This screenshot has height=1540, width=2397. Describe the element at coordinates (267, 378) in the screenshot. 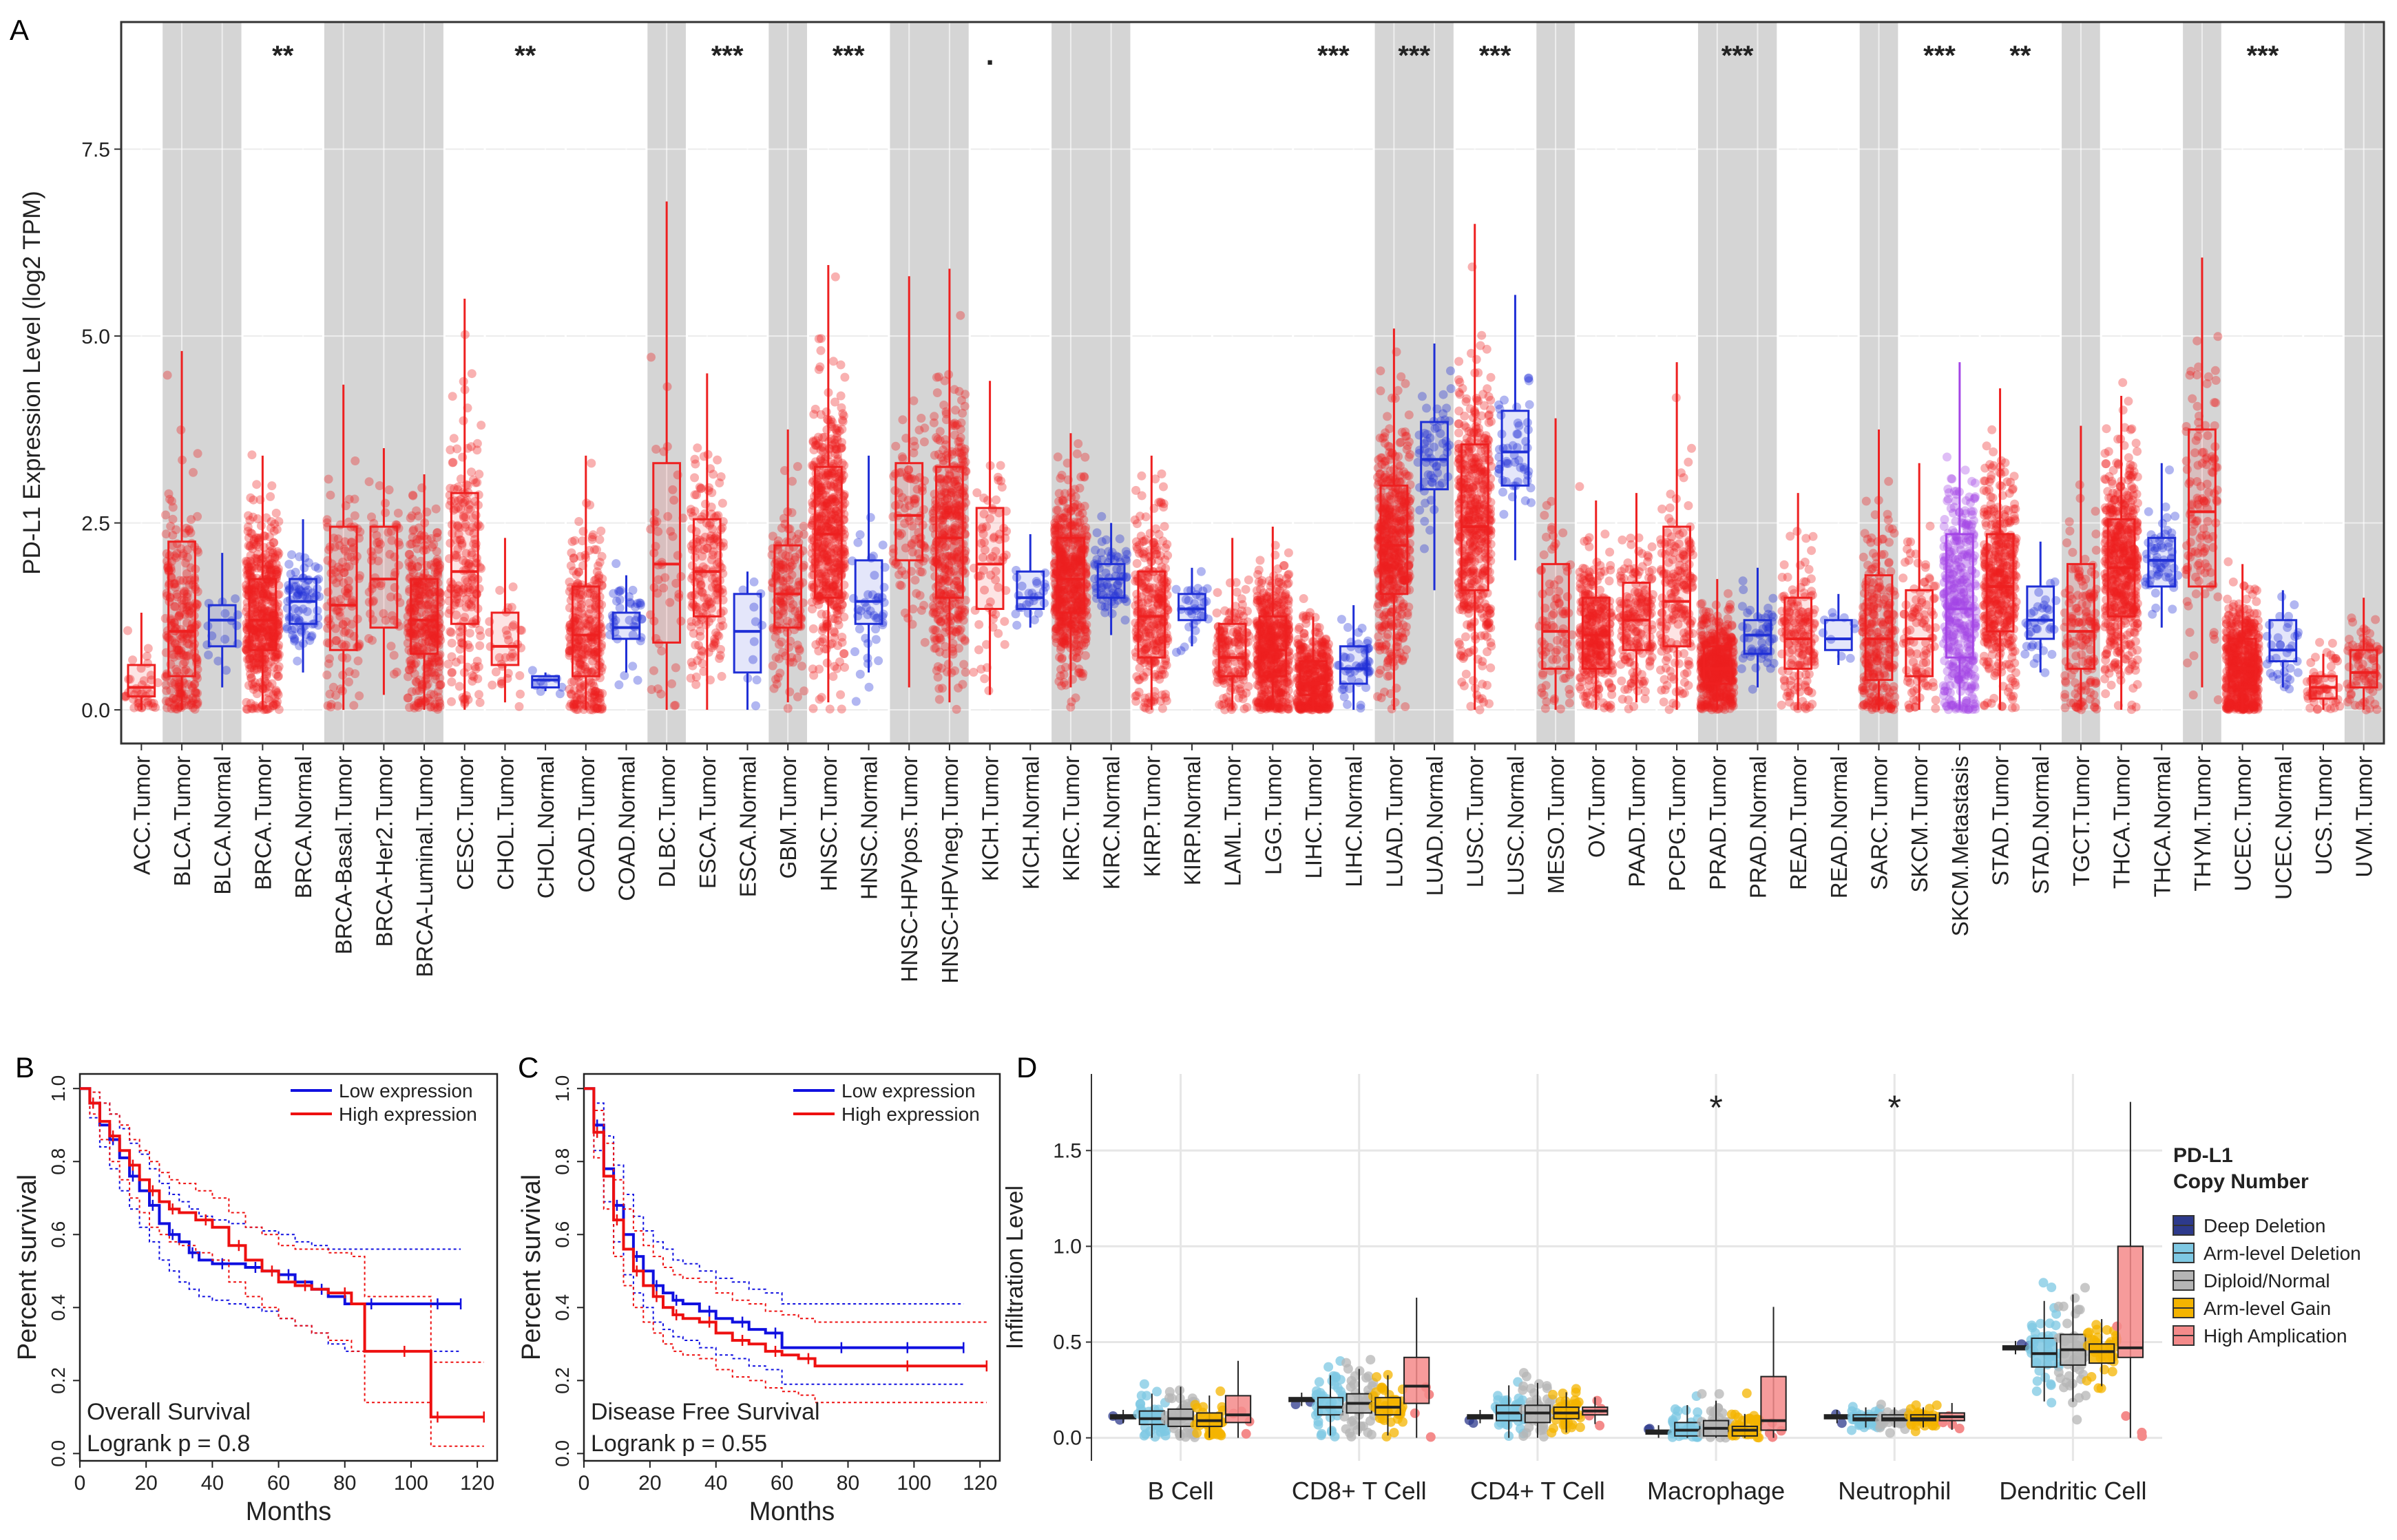

I see `category-BRCA.Tumor: **` at that location.